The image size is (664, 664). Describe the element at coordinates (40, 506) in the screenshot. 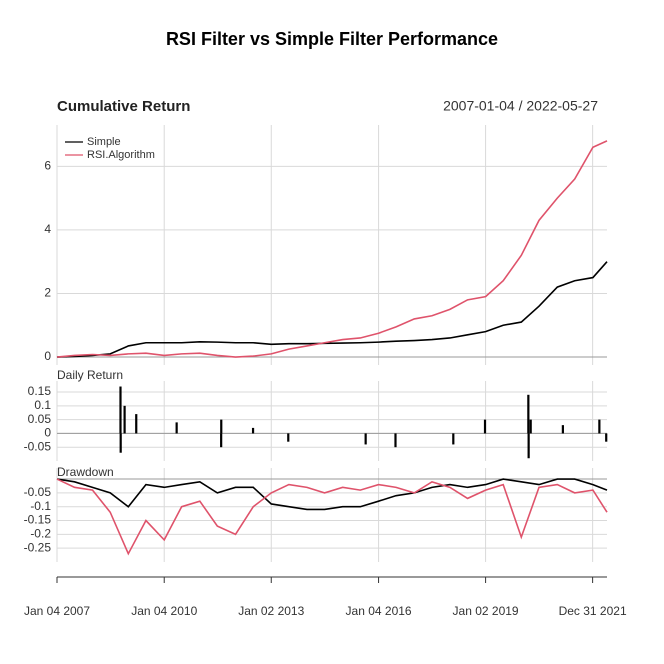

I see `y-tick-label: -0.1` at that location.